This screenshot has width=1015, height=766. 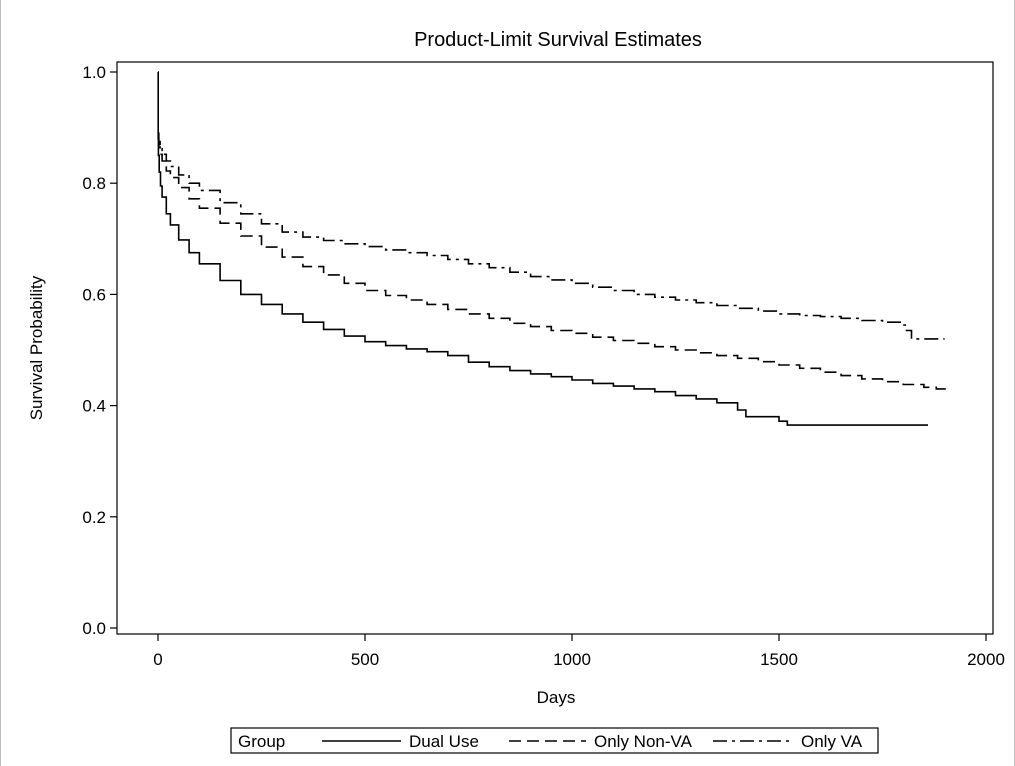 I want to click on x-tick-label: 0, so click(x=157, y=659).